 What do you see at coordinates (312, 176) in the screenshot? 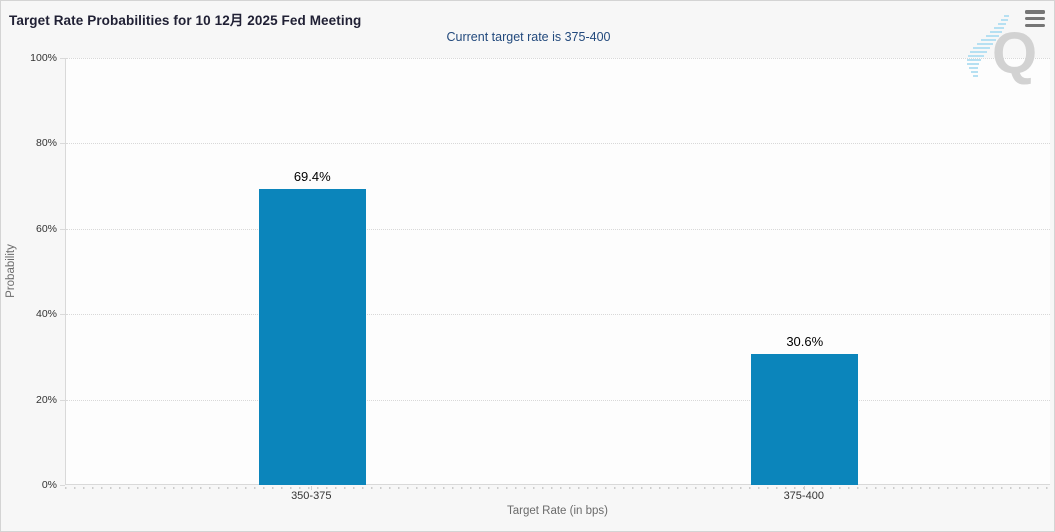
I see `bar-value-label: 69.4%` at bounding box center [312, 176].